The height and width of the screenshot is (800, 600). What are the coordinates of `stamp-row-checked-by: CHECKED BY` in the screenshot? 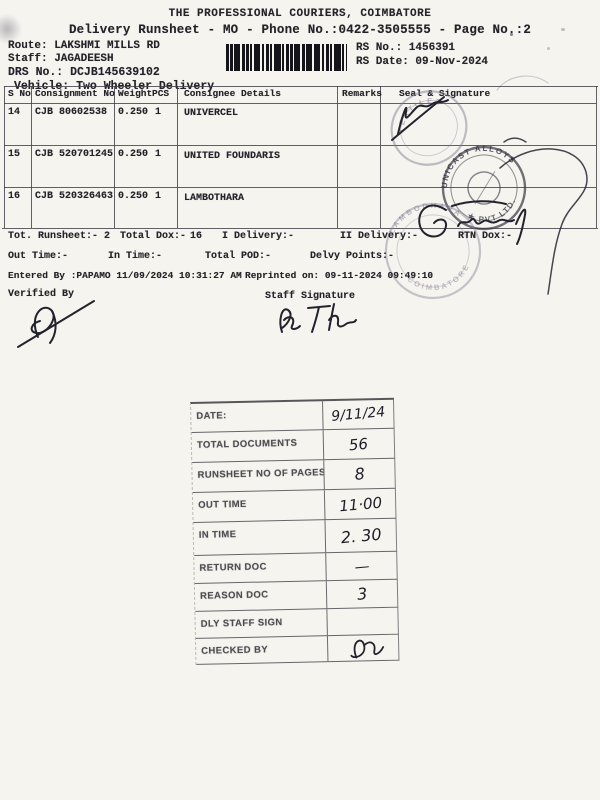 It's located at (297, 649).